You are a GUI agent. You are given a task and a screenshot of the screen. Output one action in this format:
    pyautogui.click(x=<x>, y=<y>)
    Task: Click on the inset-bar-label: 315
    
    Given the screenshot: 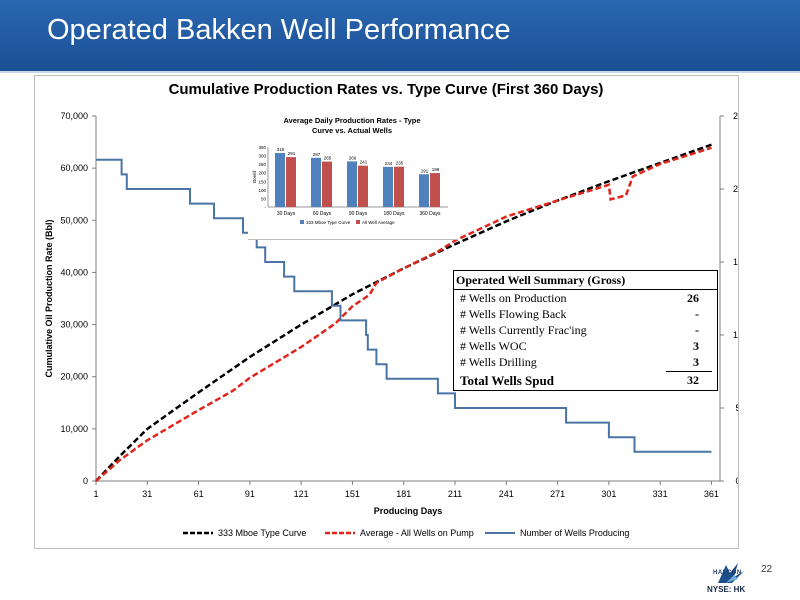 What is the action you would take?
    pyautogui.click(x=281, y=149)
    